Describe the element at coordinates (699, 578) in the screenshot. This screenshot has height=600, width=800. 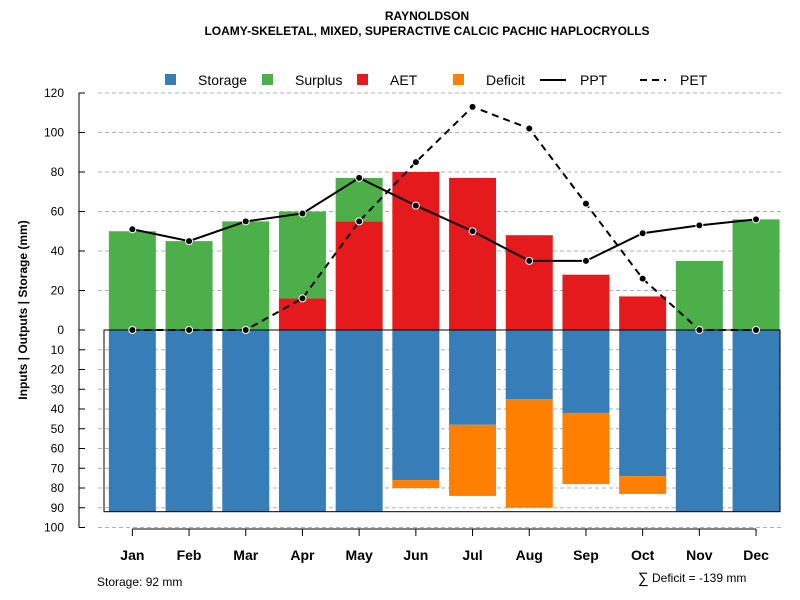
I see `deficit-note: Deficit = -139 mm` at that location.